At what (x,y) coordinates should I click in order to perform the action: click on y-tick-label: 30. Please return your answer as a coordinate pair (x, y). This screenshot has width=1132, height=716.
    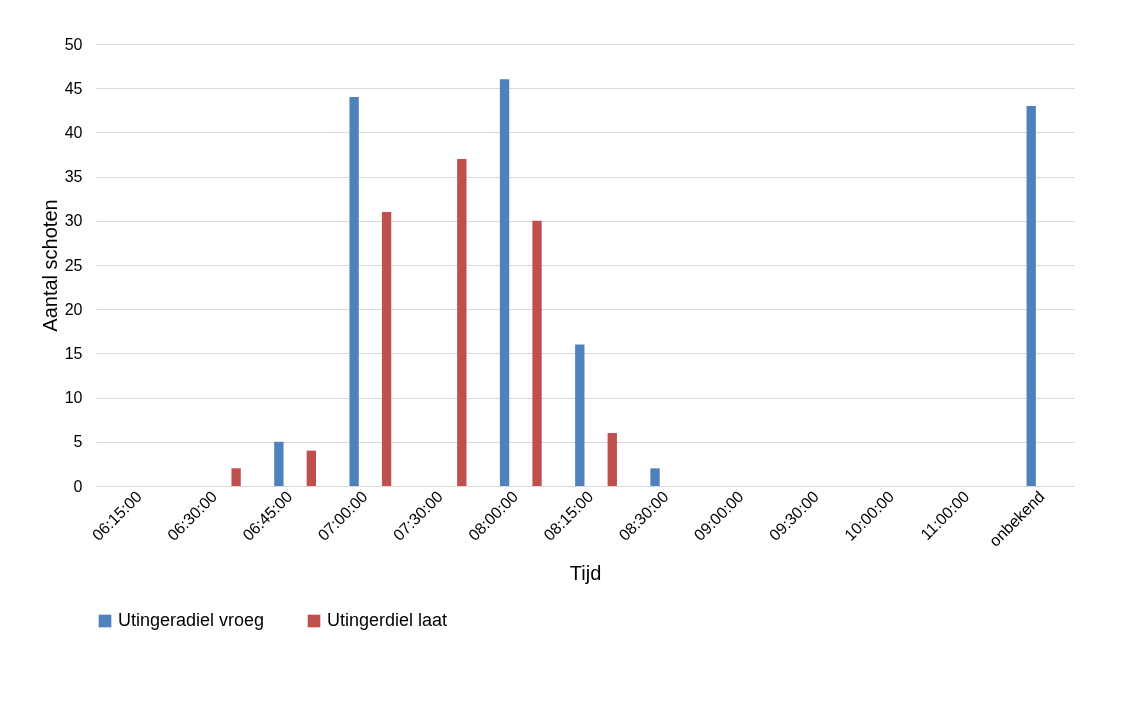
    Looking at the image, I should click on (73, 221).